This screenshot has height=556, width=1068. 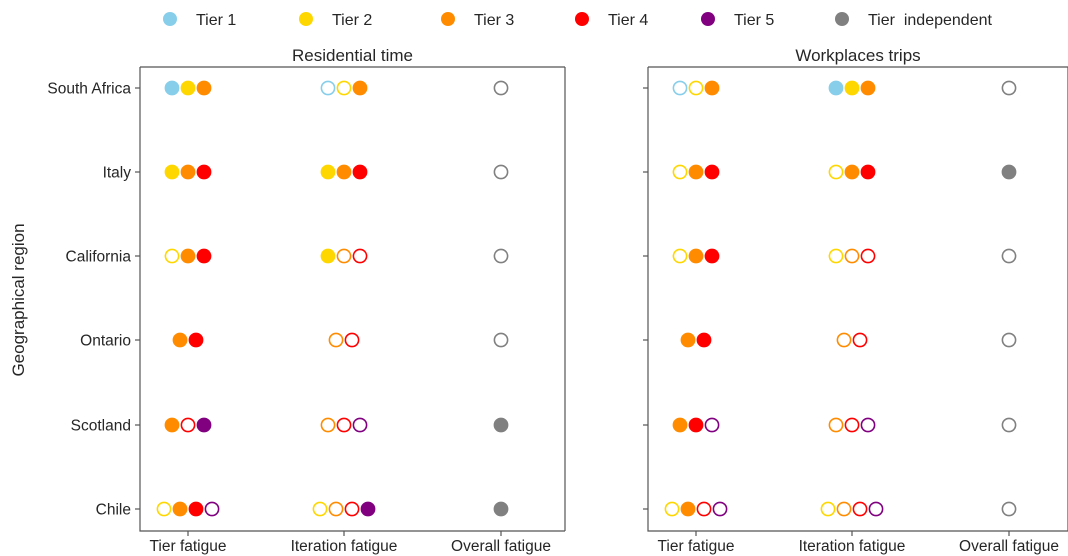 What do you see at coordinates (852, 88) in the screenshot?
I see `marker-south-africa-iteration-fatigue-tier-2-filled` at bounding box center [852, 88].